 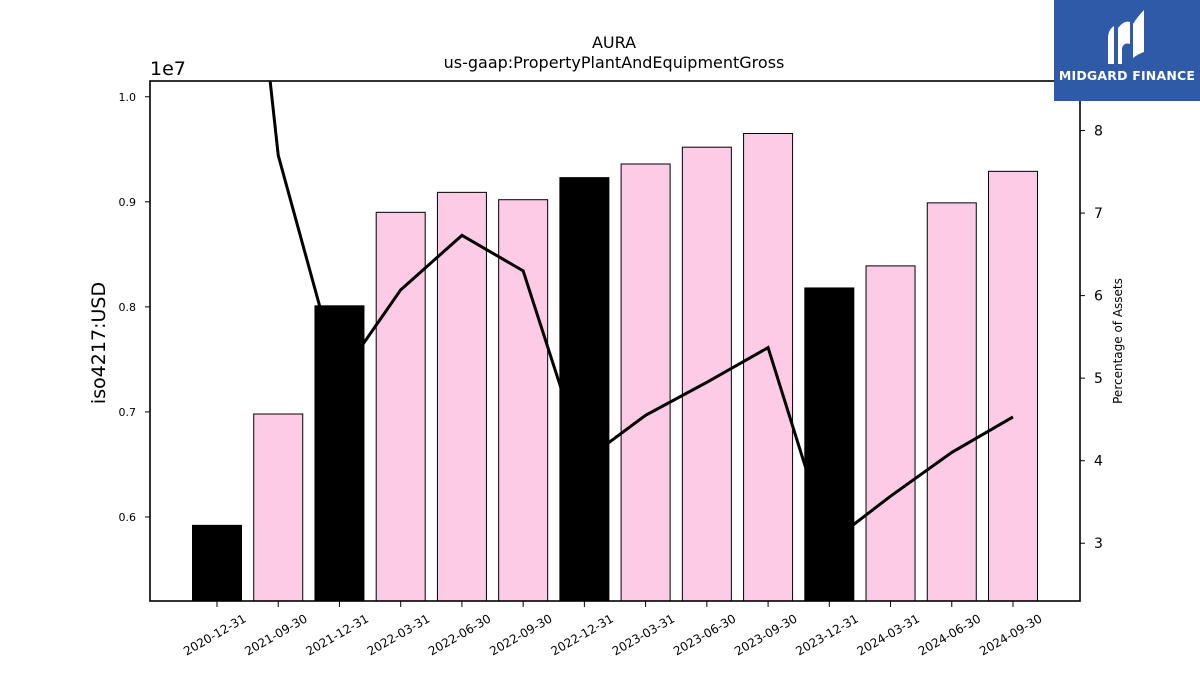 What do you see at coordinates (520, 634) in the screenshot?
I see `x-tick-label: 2022-09-30` at bounding box center [520, 634].